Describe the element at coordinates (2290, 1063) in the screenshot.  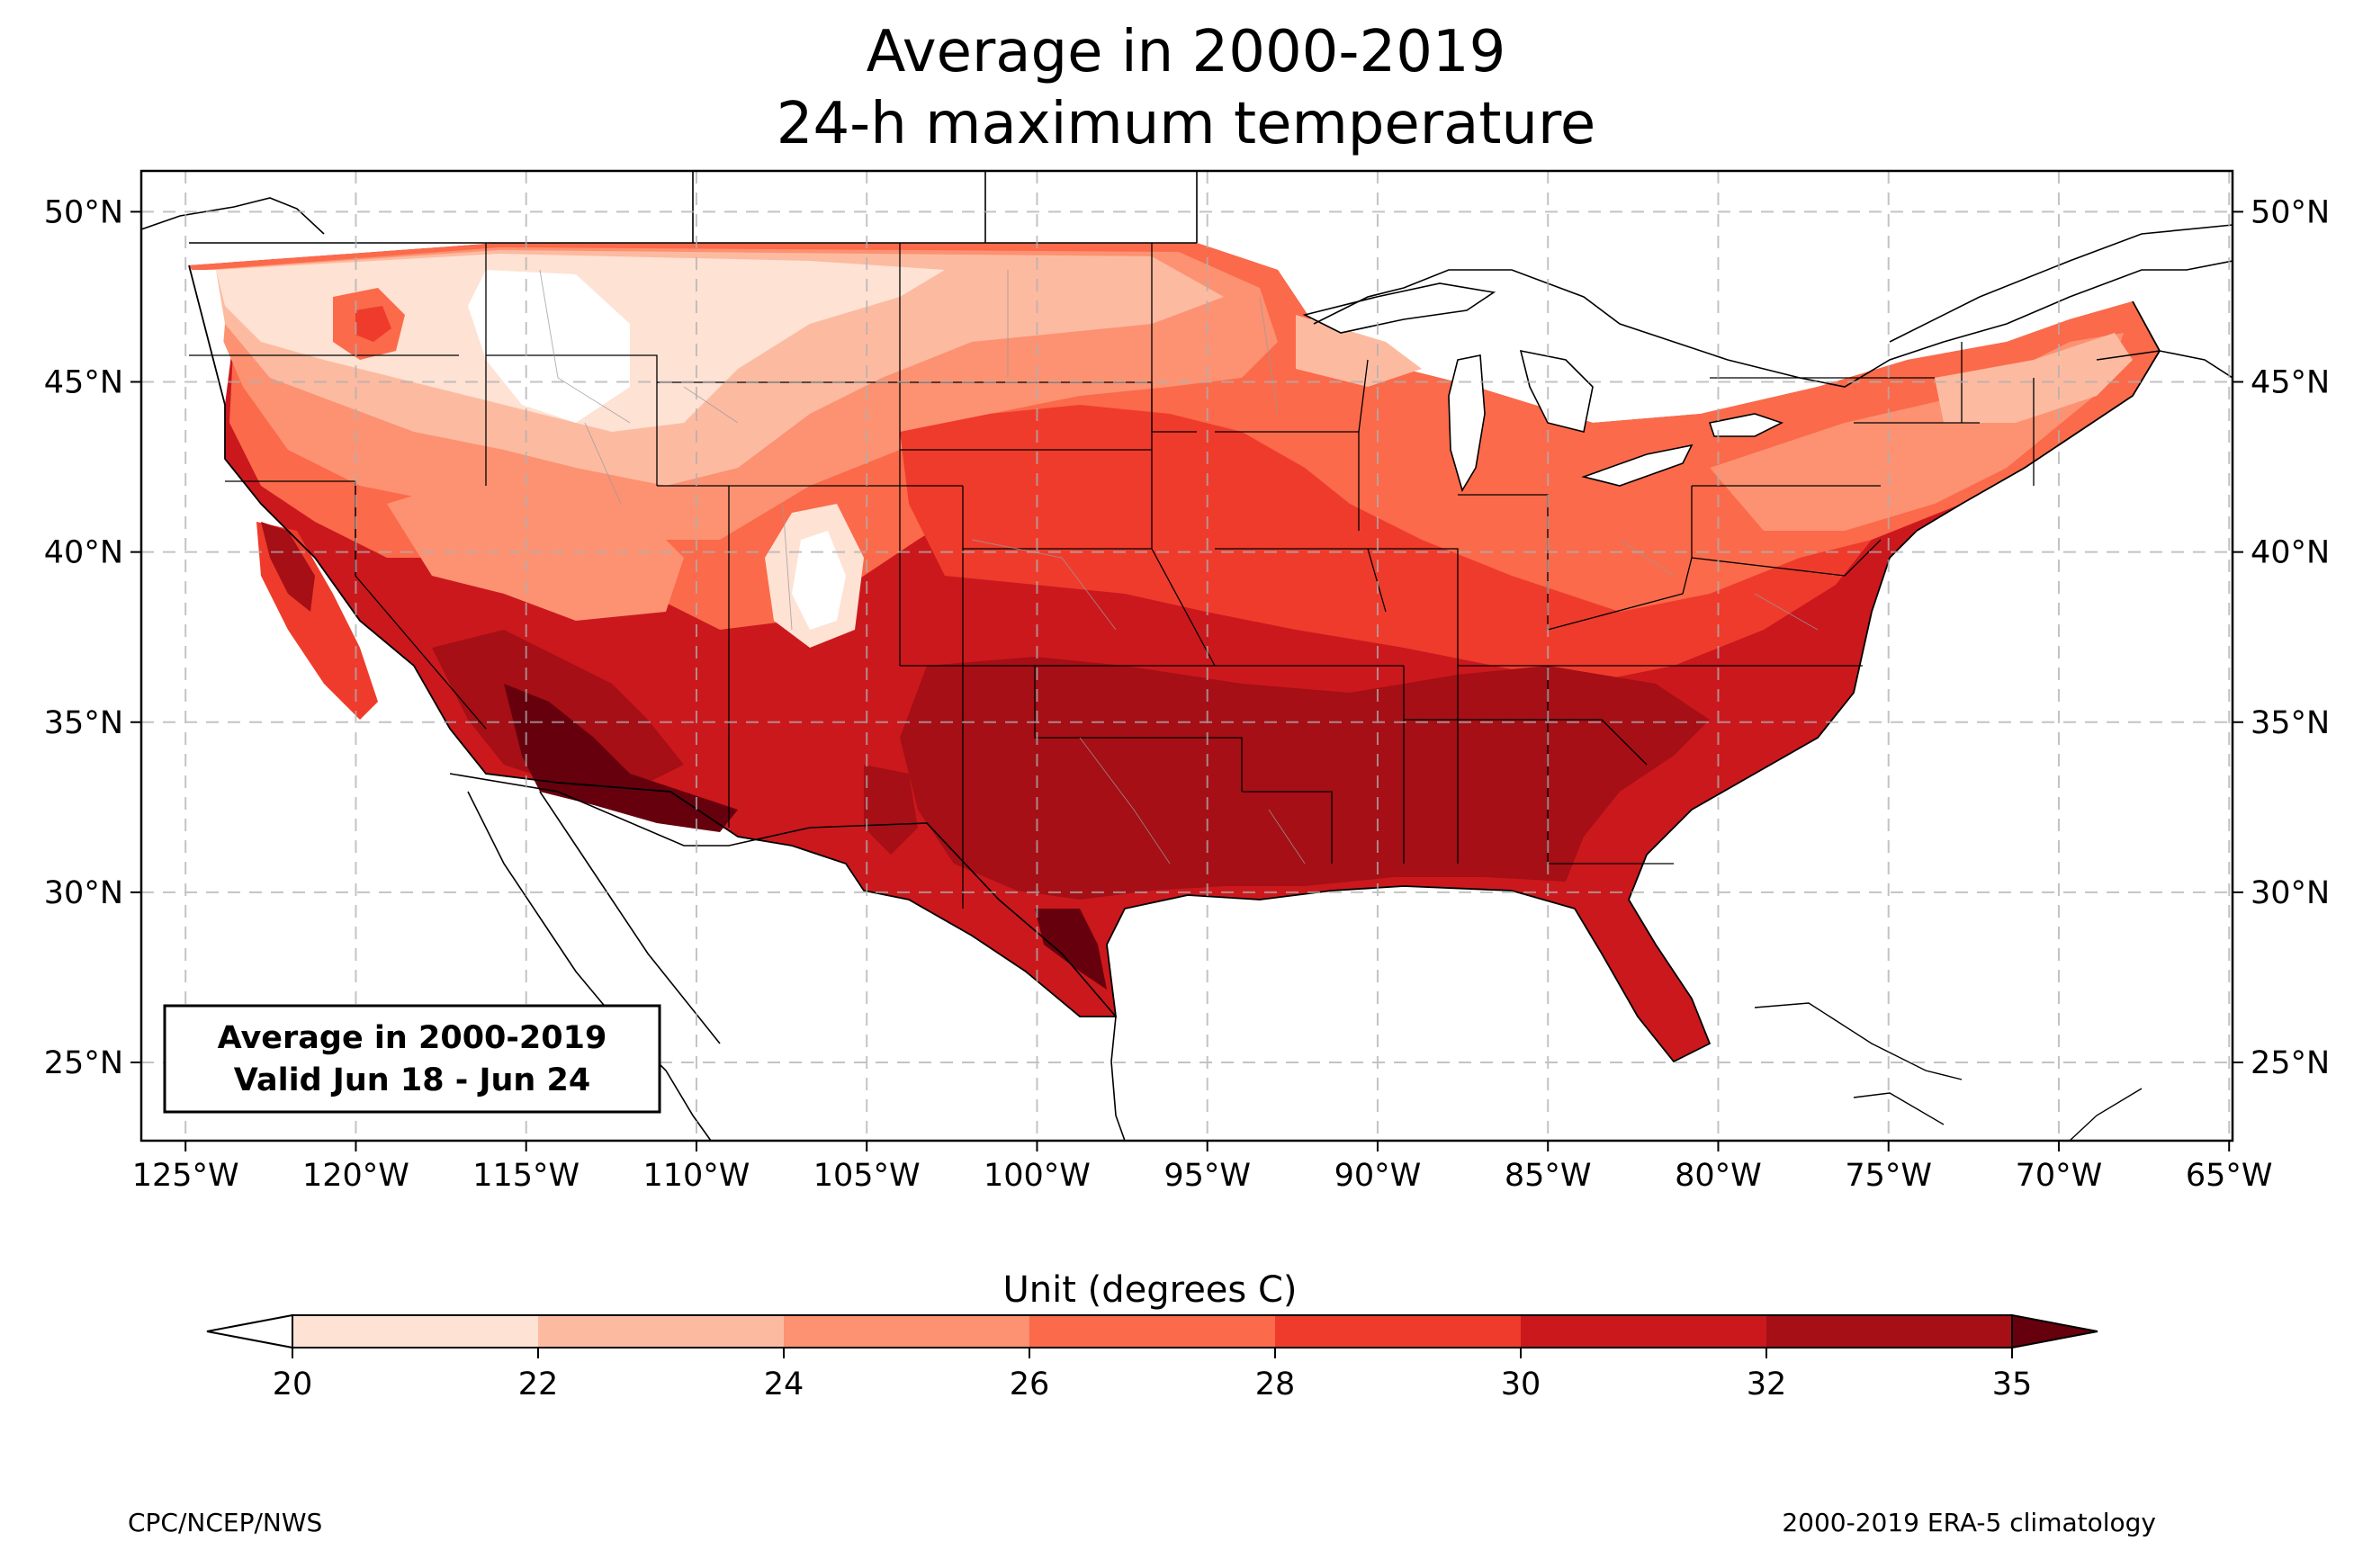
I see `lat-tick-label-right: 25°N` at that location.